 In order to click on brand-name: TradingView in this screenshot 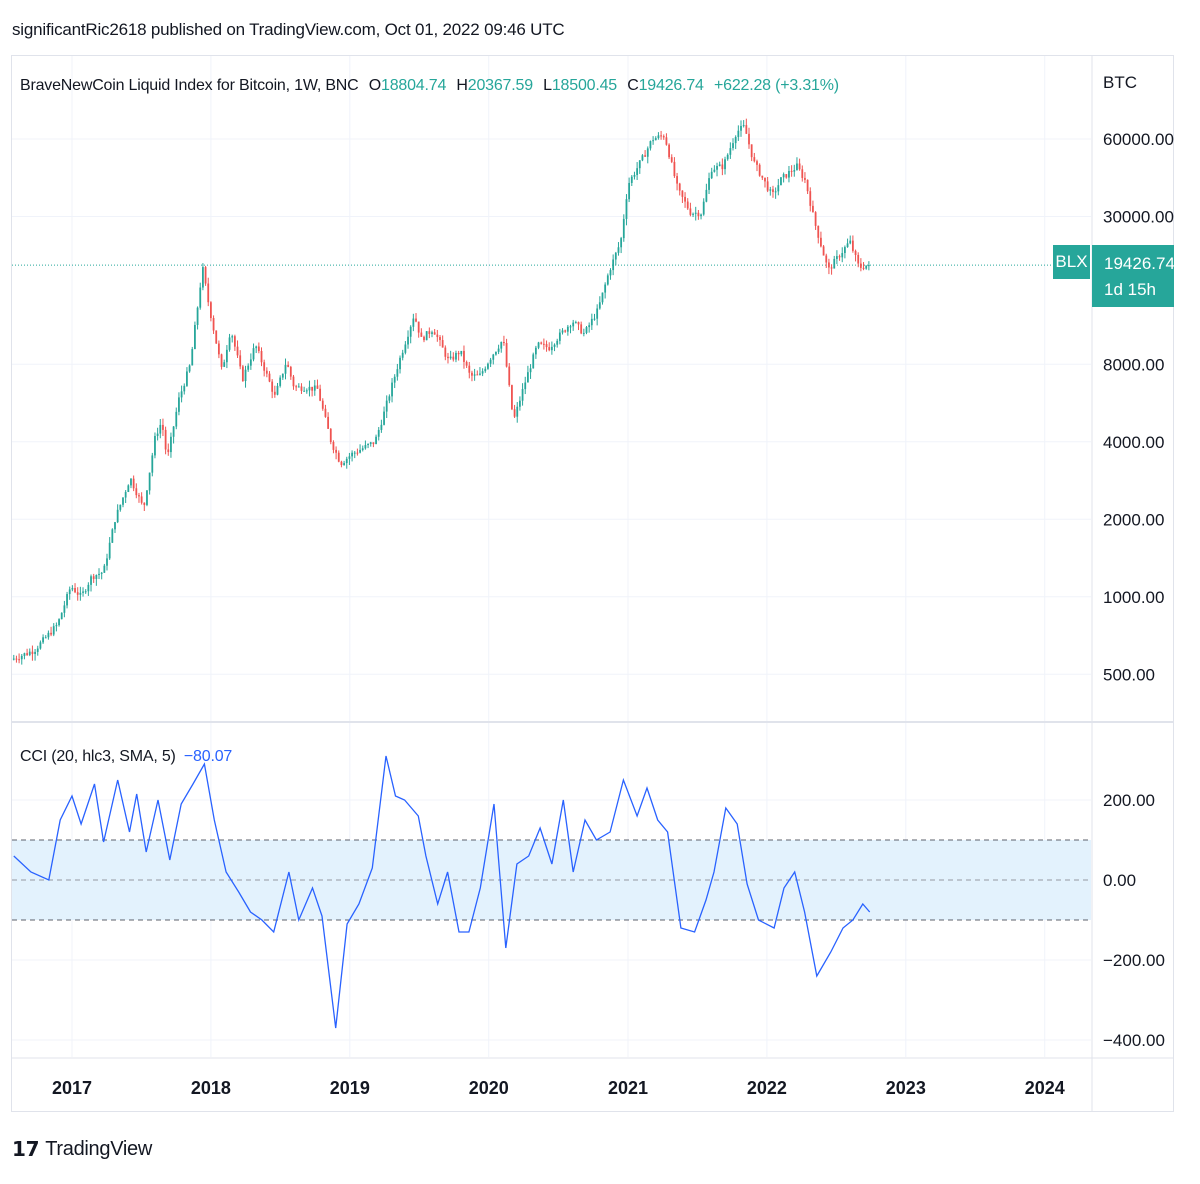, I will do `click(98, 1149)`.